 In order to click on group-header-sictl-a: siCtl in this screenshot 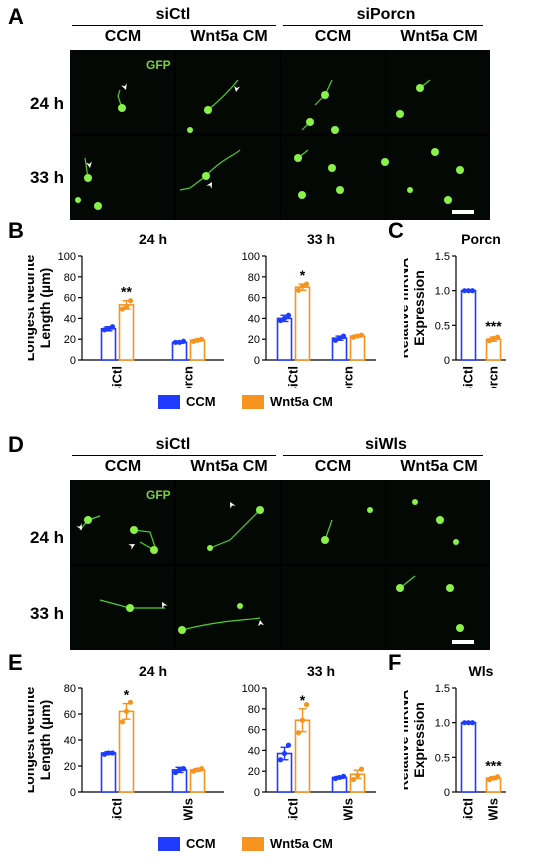, I will do `click(173, 14)`.